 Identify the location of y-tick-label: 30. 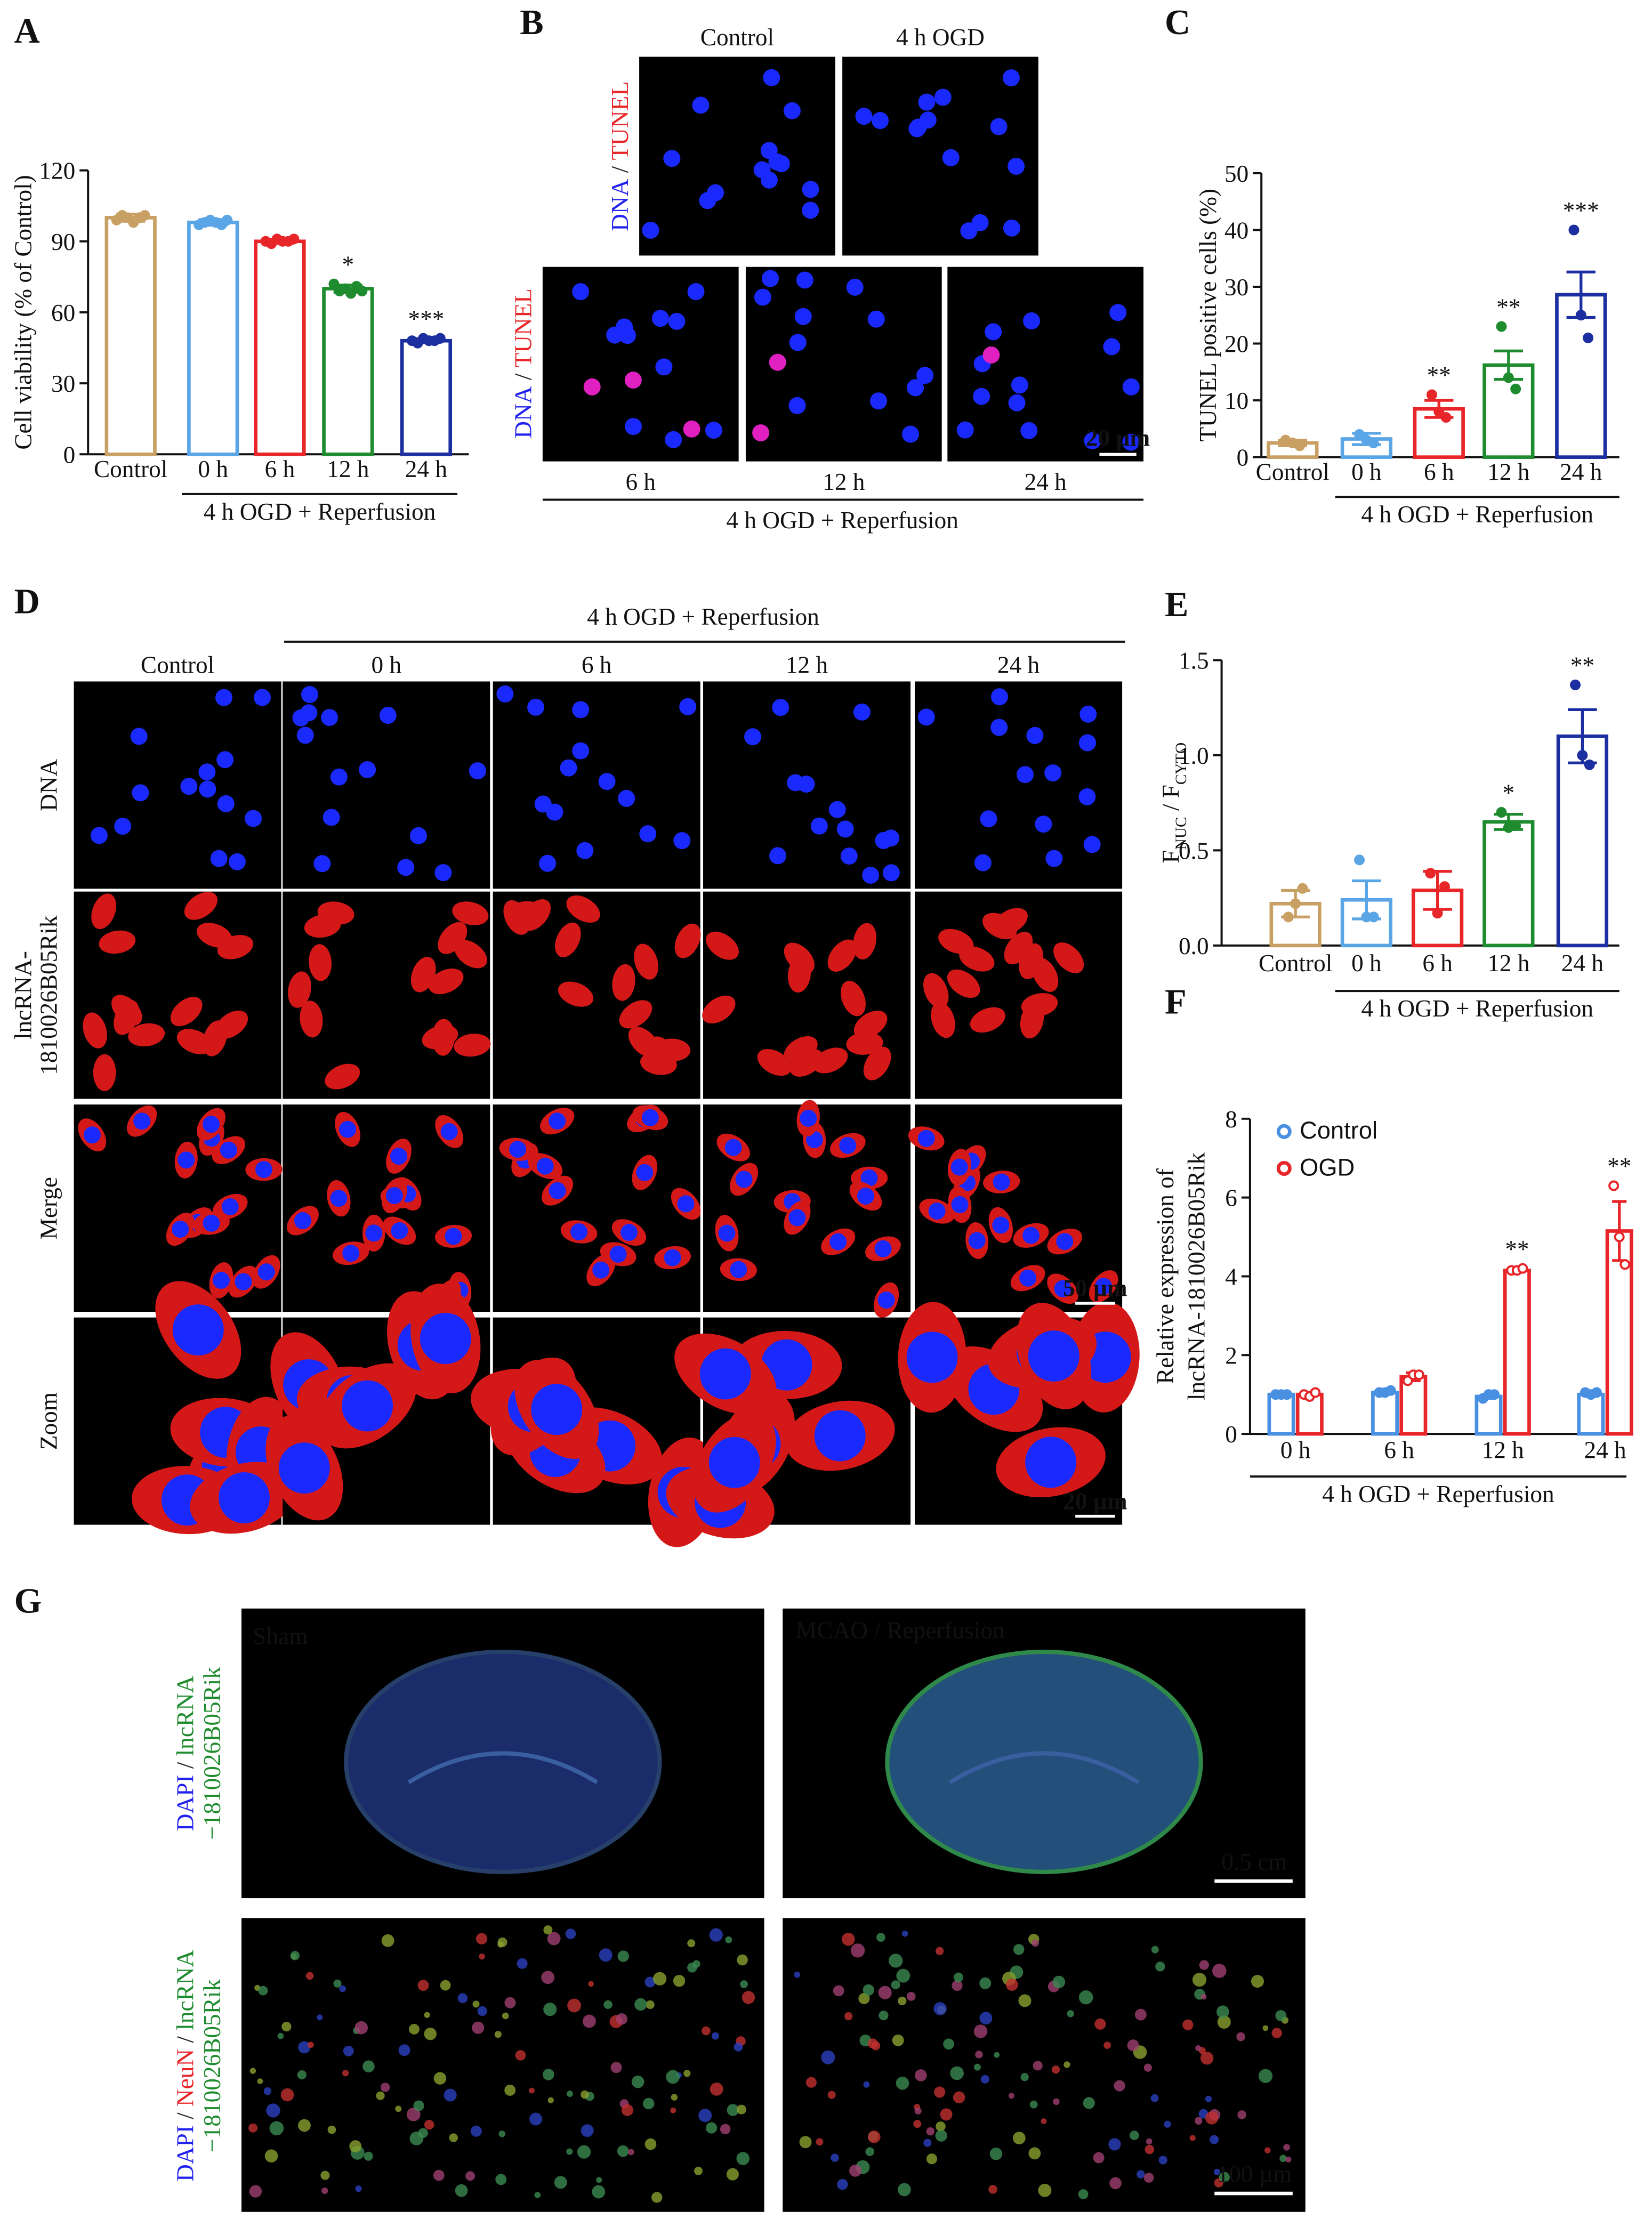
(63, 383).